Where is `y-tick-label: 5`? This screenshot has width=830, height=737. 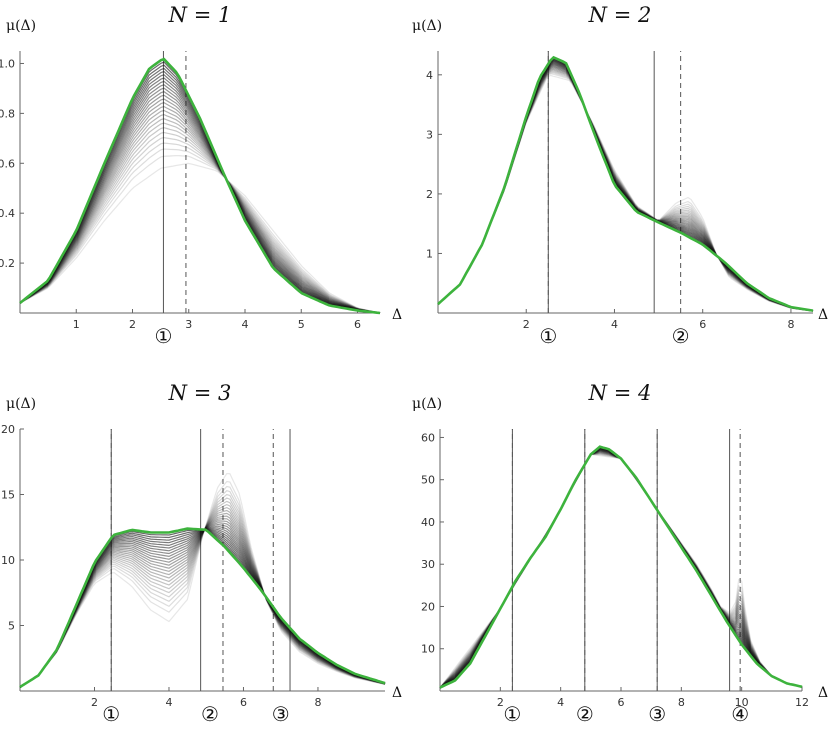
y-tick-label: 5 is located at coordinates (11, 626).